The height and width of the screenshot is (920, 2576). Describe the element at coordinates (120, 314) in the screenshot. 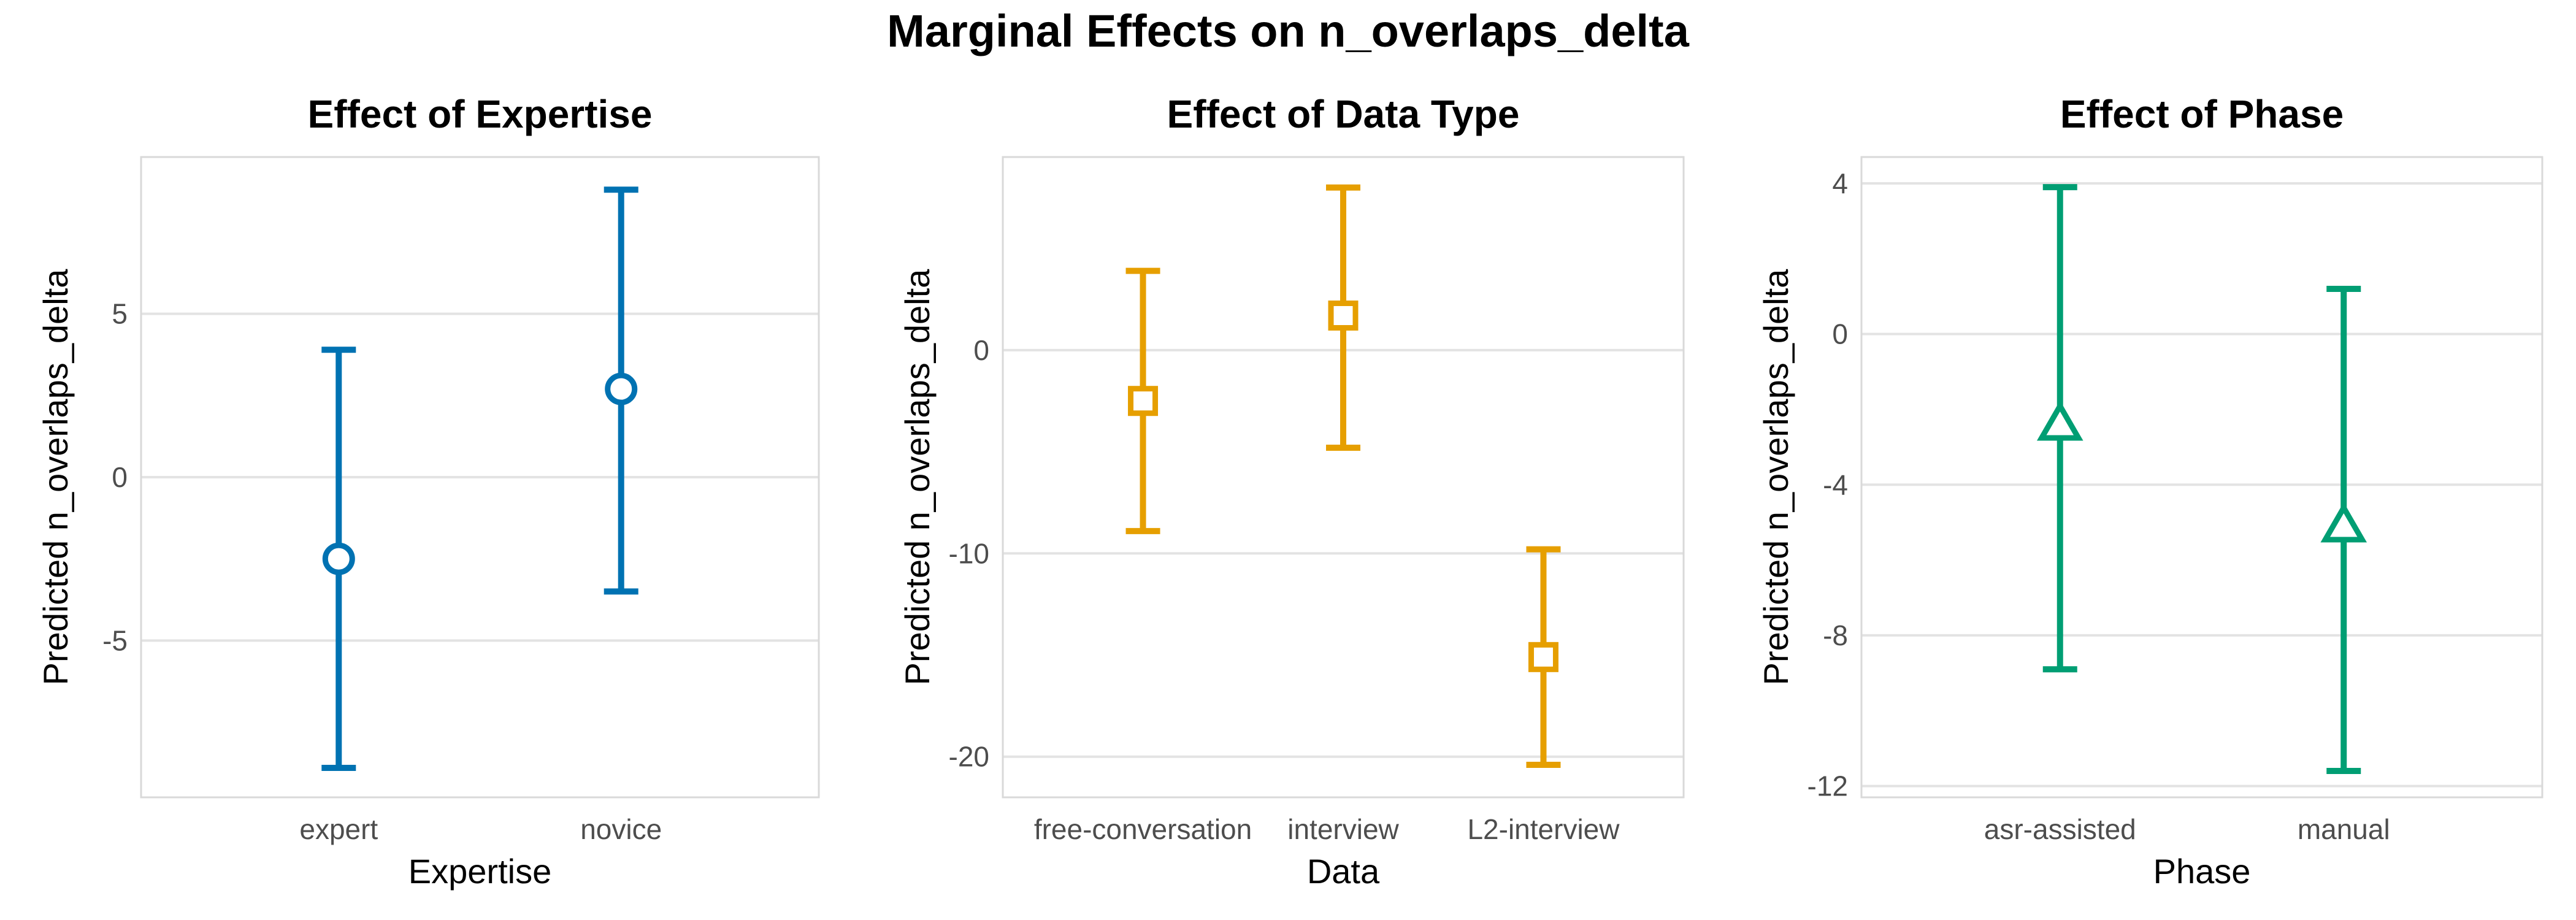

I see `y-tick-label: 5` at that location.